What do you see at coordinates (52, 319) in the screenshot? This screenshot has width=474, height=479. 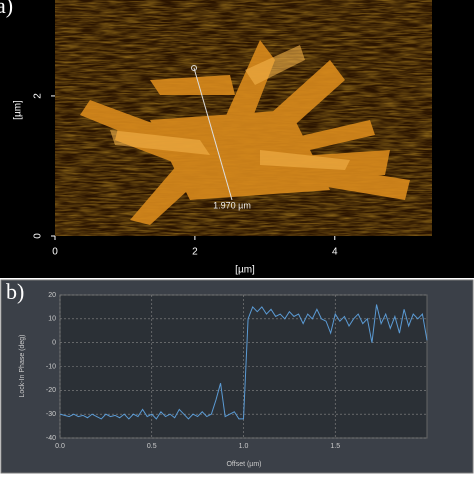 I see `y-tick-label: 10` at bounding box center [52, 319].